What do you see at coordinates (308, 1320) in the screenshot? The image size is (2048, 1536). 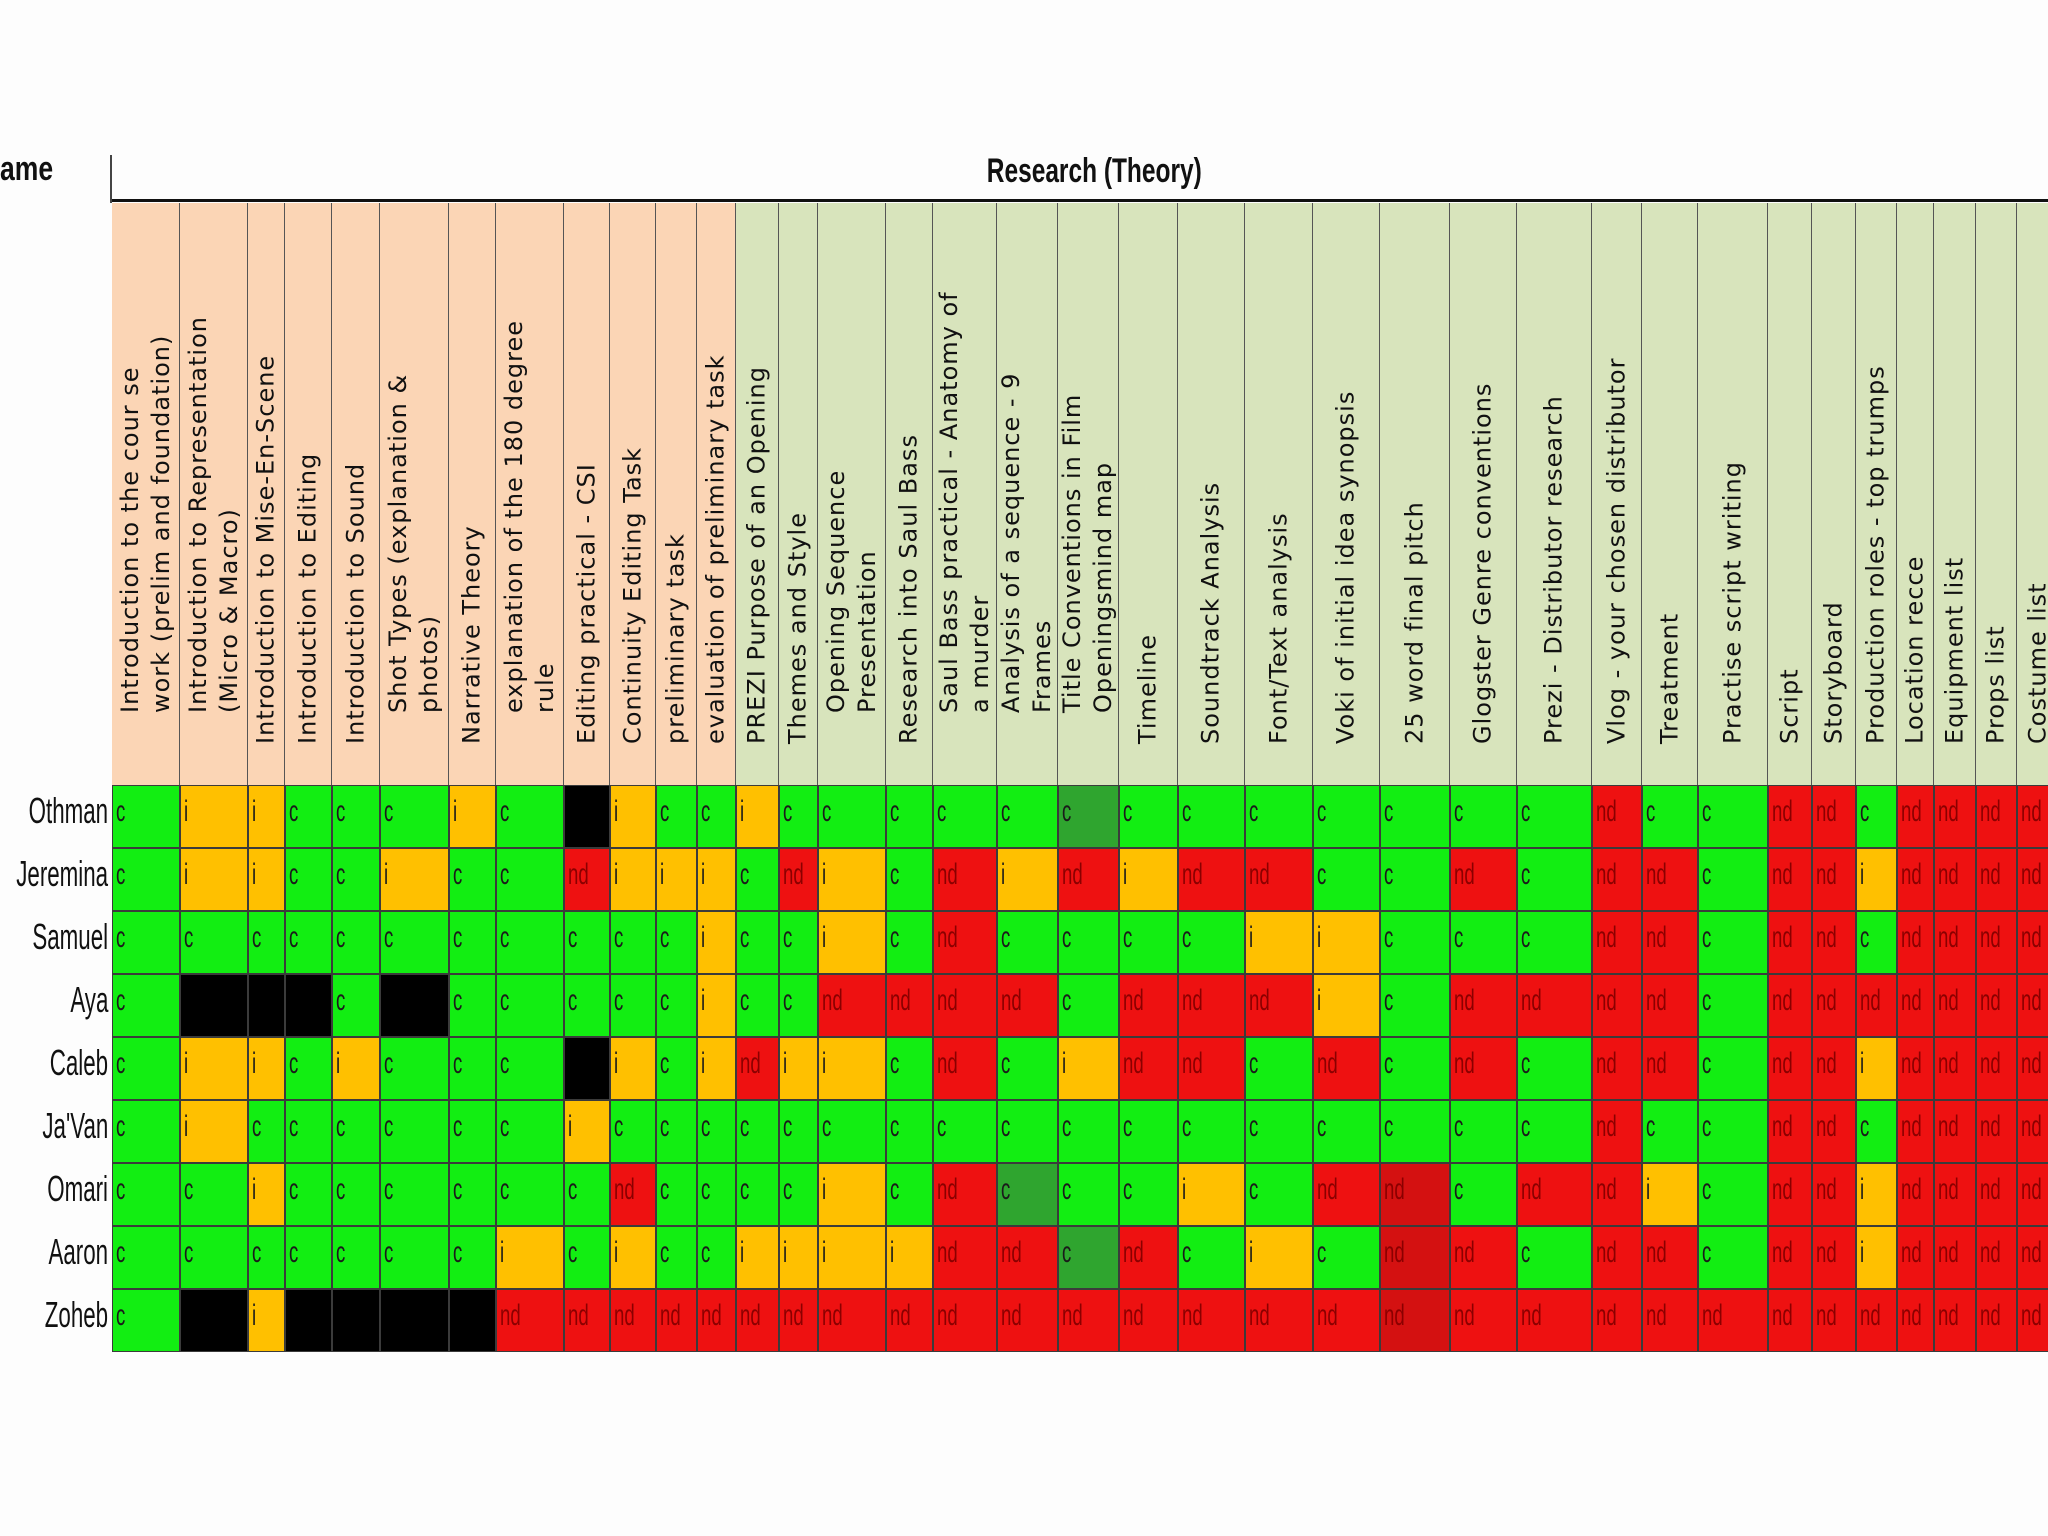 I see `grade-cell` at bounding box center [308, 1320].